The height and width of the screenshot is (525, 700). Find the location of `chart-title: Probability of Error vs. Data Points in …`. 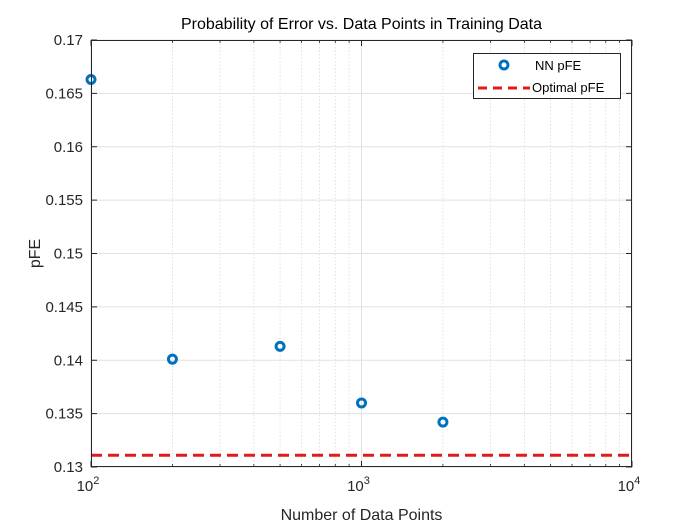

chart-title: Probability of Error vs. Data Points in … is located at coordinates (361, 24).